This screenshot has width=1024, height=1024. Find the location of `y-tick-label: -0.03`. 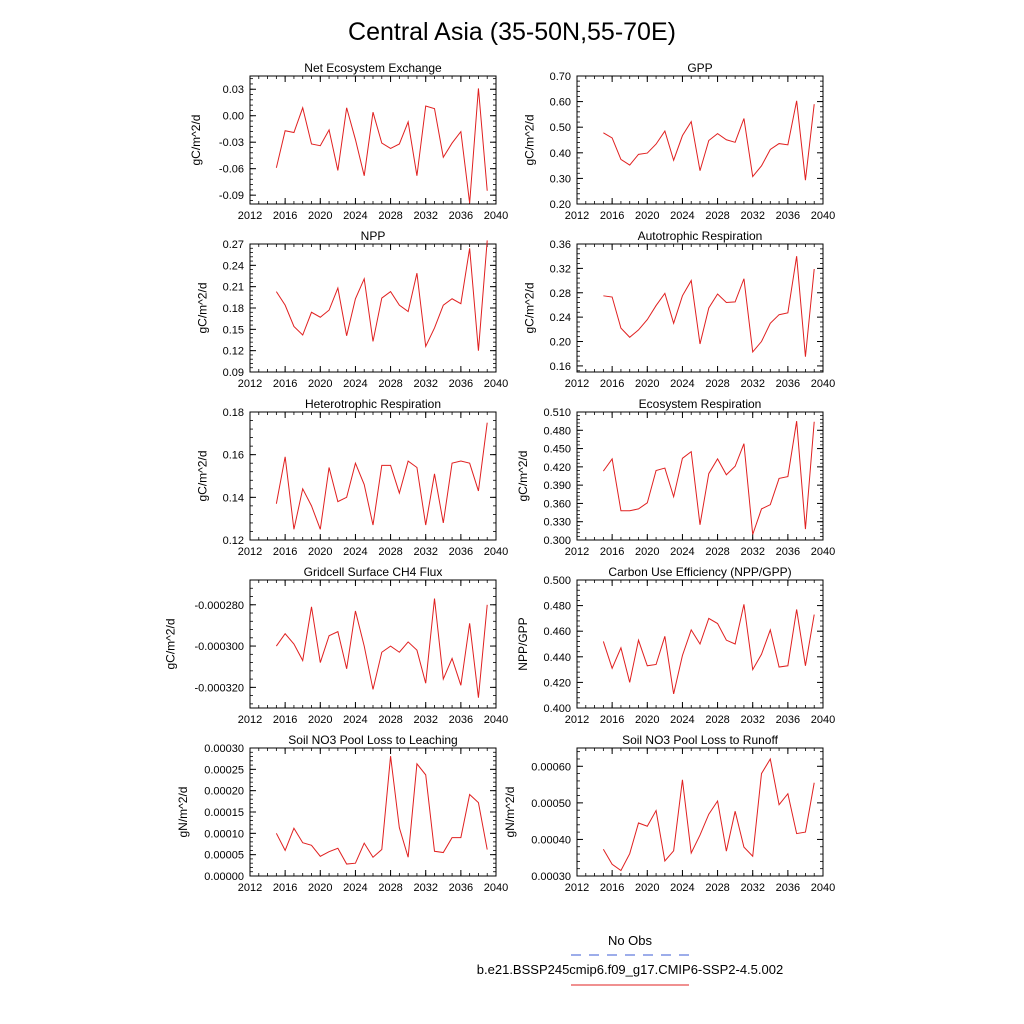

y-tick-label: -0.03 is located at coordinates (231, 143).